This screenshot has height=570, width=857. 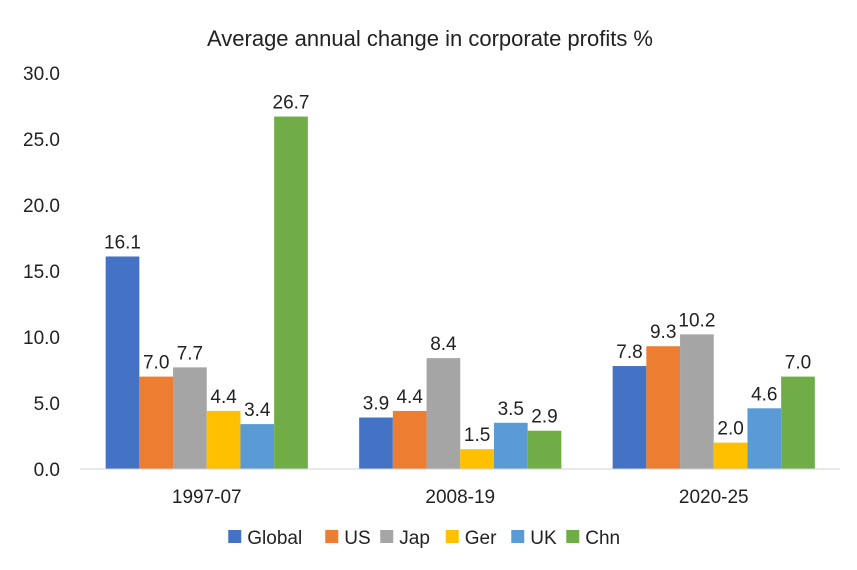 I want to click on y-tick-label: 15.0, so click(x=41, y=272).